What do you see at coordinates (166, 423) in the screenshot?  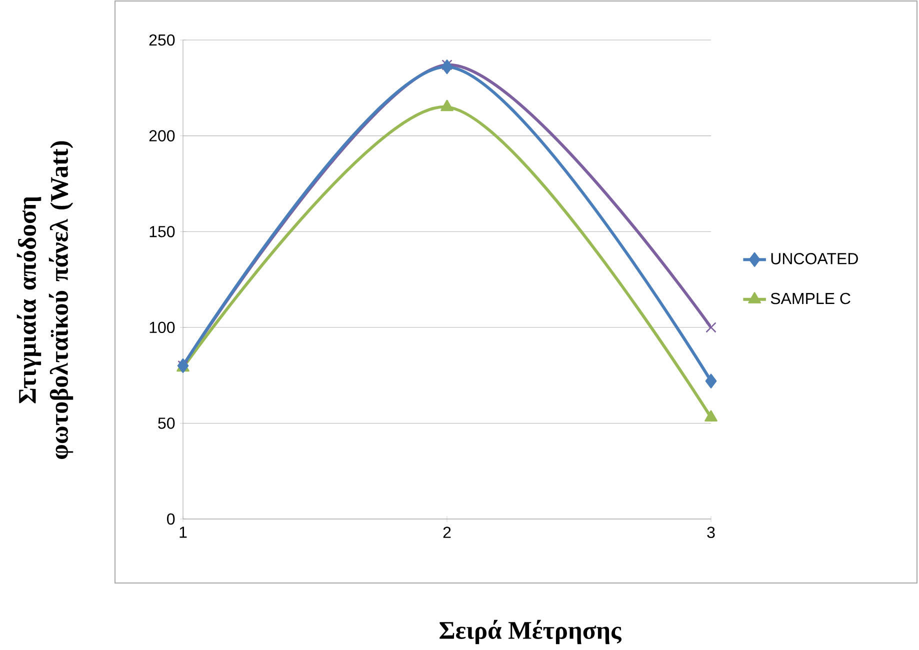 I see `y-tick-label: 50` at bounding box center [166, 423].